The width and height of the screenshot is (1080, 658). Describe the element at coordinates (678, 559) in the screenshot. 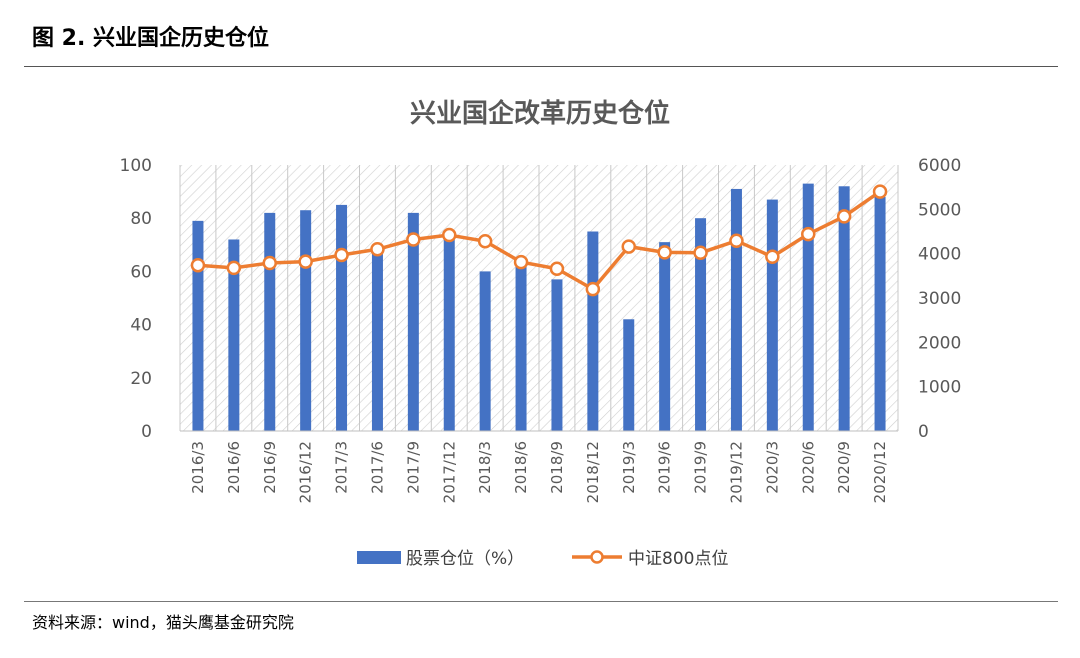

I see `legend-label-line: 中证800点位` at that location.